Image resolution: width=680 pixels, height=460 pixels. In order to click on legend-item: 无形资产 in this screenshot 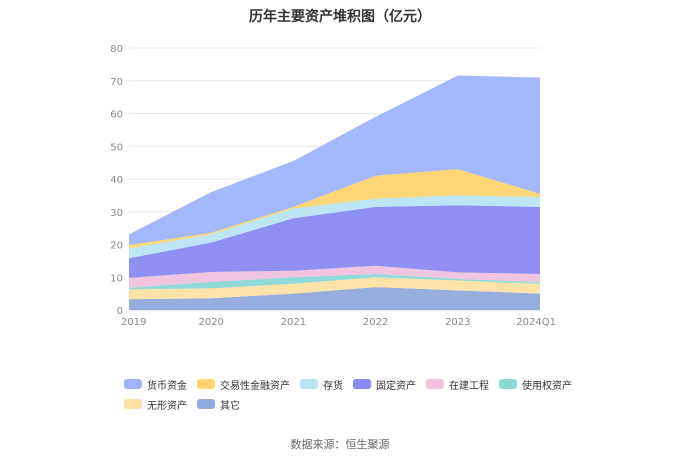, I will do `click(155, 405)`.